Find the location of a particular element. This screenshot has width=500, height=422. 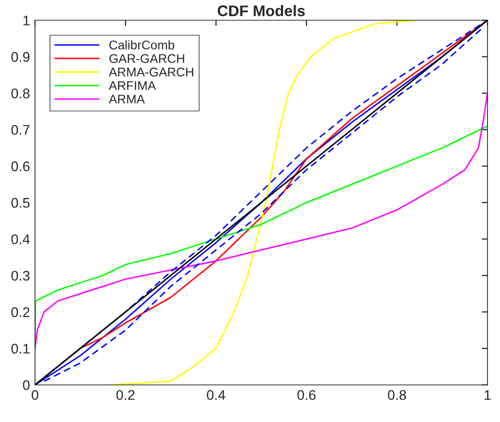

y-tick-label: 0.1 is located at coordinates (20, 349).